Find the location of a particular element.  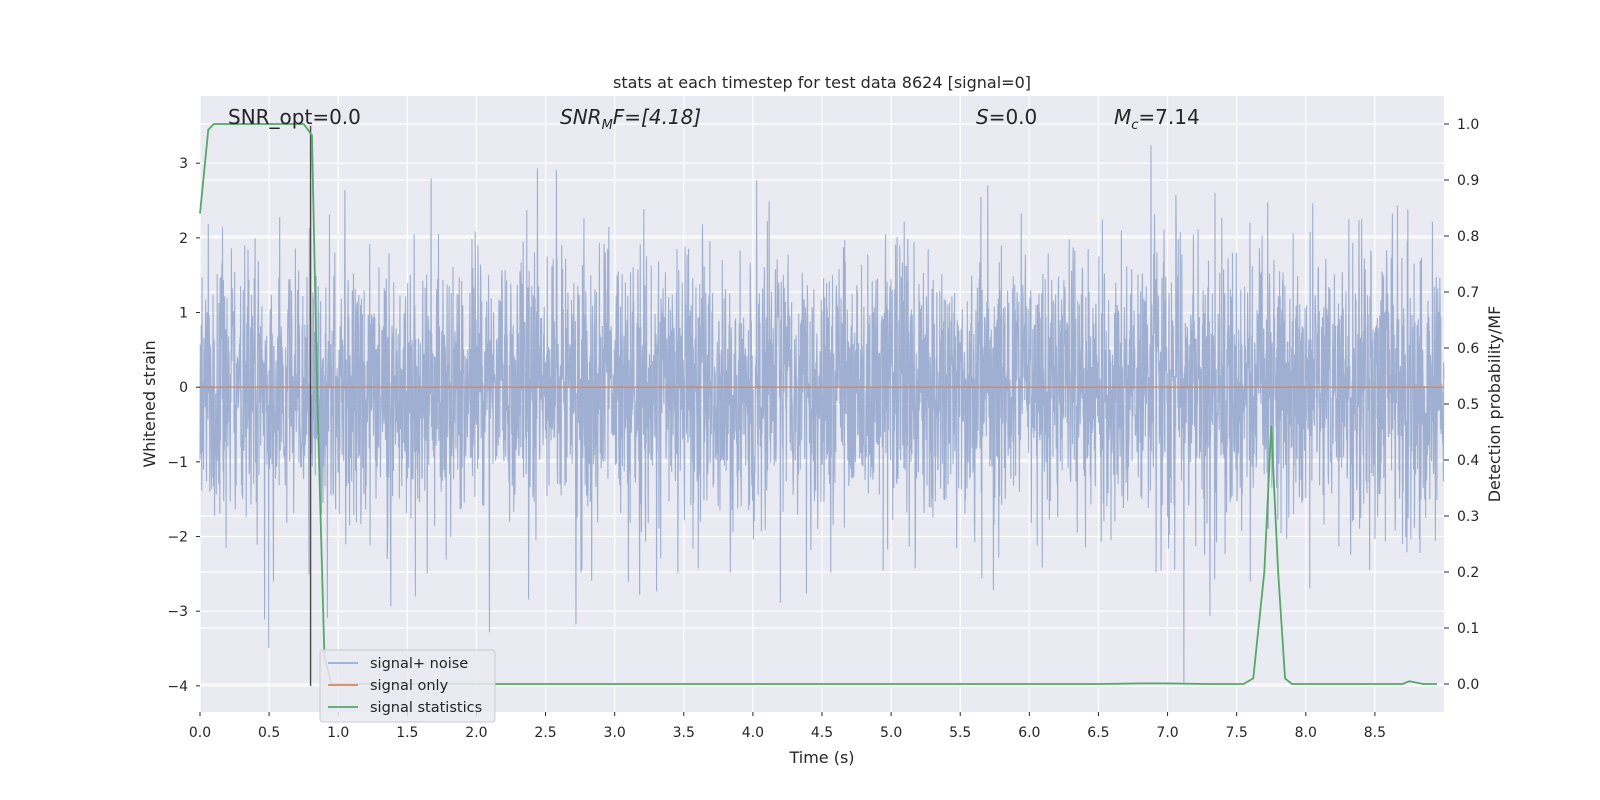

y-left-tick-label: 2 is located at coordinates (183, 239).